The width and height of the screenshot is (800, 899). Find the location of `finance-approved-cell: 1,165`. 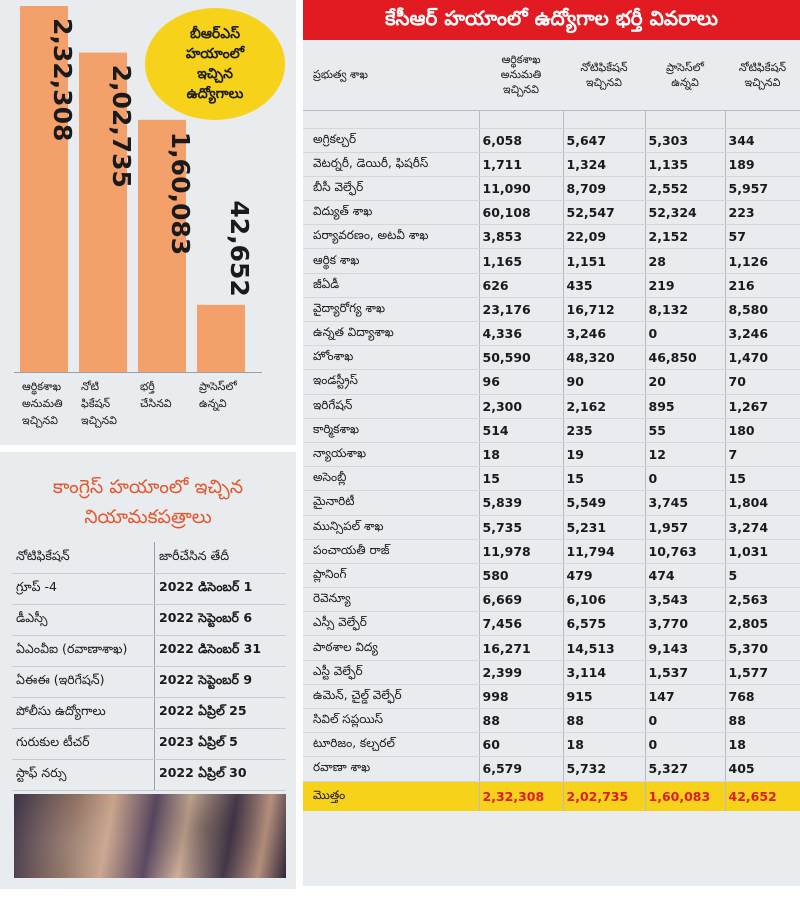

finance-approved-cell: 1,165 is located at coordinates (520, 261).